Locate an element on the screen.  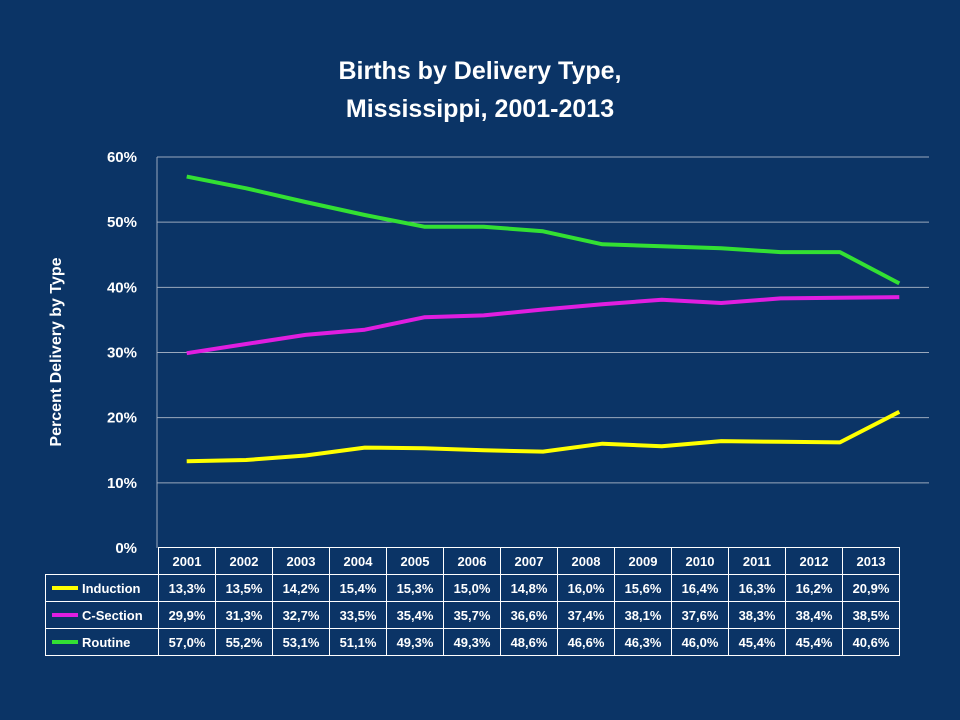
y-tick-label: 10% is located at coordinates (122, 483).